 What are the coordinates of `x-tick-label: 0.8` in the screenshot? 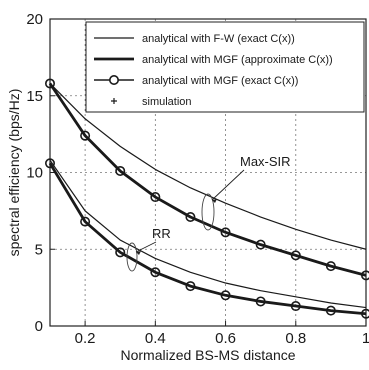 It's located at (295, 338).